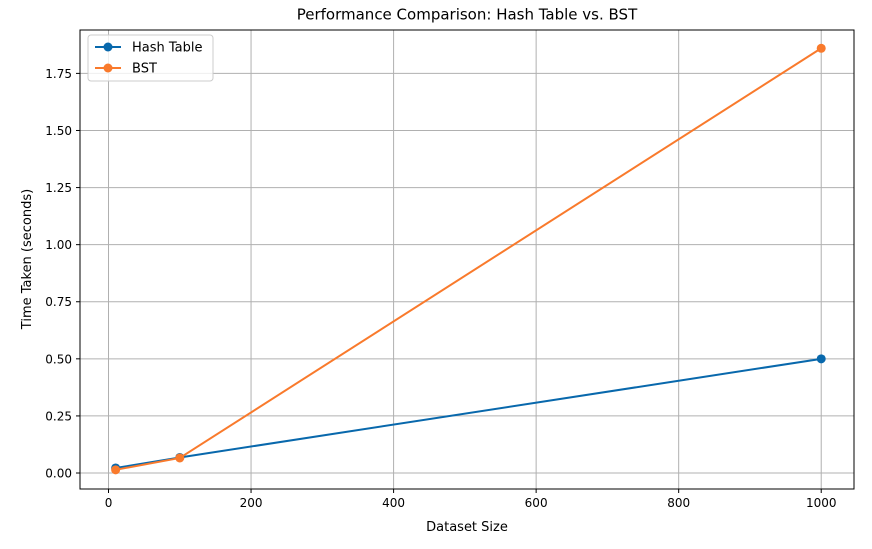 This screenshot has width=872, height=549. I want to click on legend-label: BST, so click(144, 69).